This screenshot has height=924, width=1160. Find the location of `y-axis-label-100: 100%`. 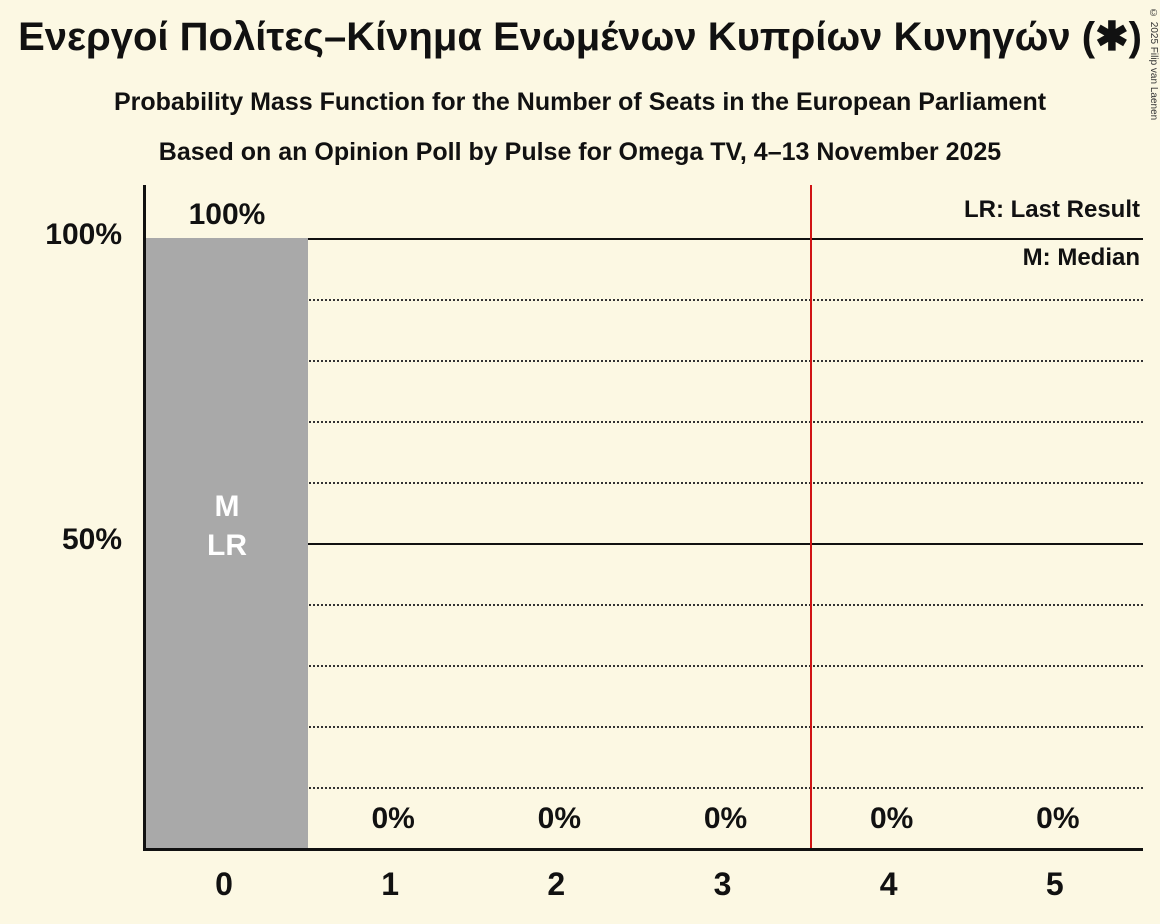

y-axis-label-100: 100% is located at coordinates (83, 234).